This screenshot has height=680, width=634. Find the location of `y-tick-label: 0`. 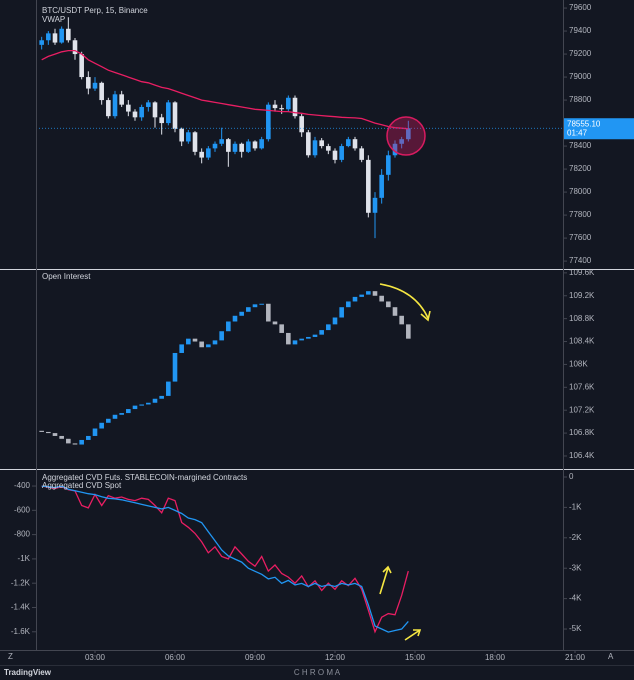

y-tick-label: 0 is located at coordinates (571, 476).